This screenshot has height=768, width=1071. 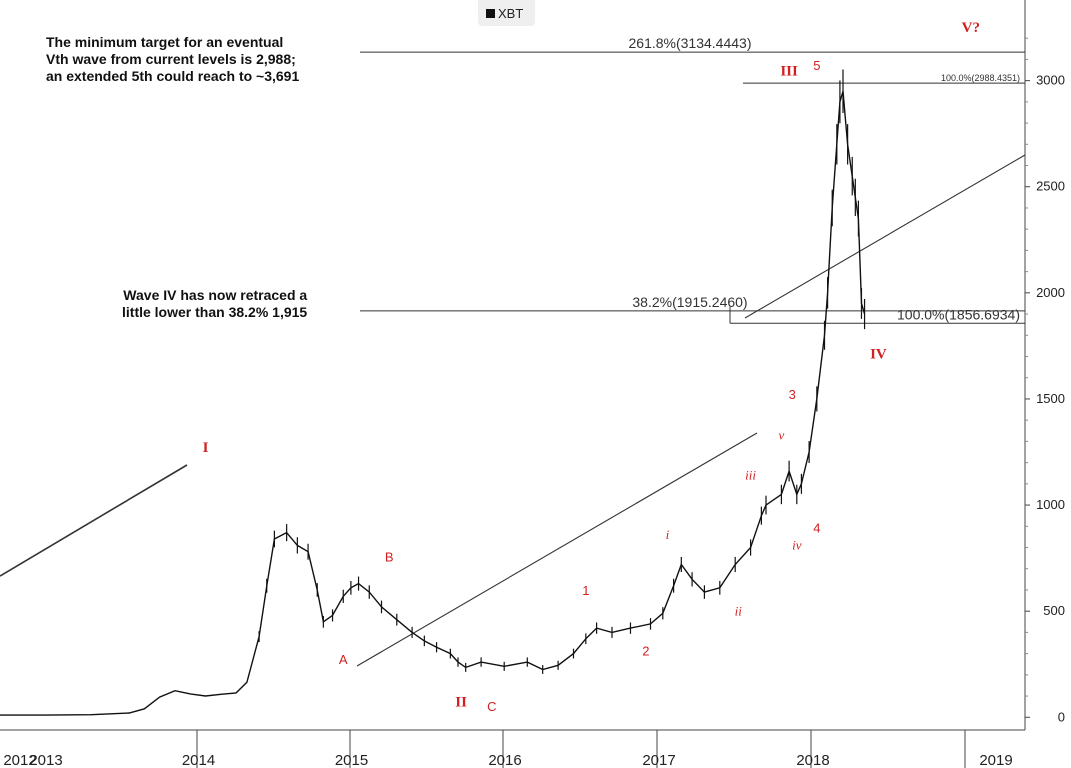 I want to click on x-tick-label: 2014, so click(x=198, y=760).